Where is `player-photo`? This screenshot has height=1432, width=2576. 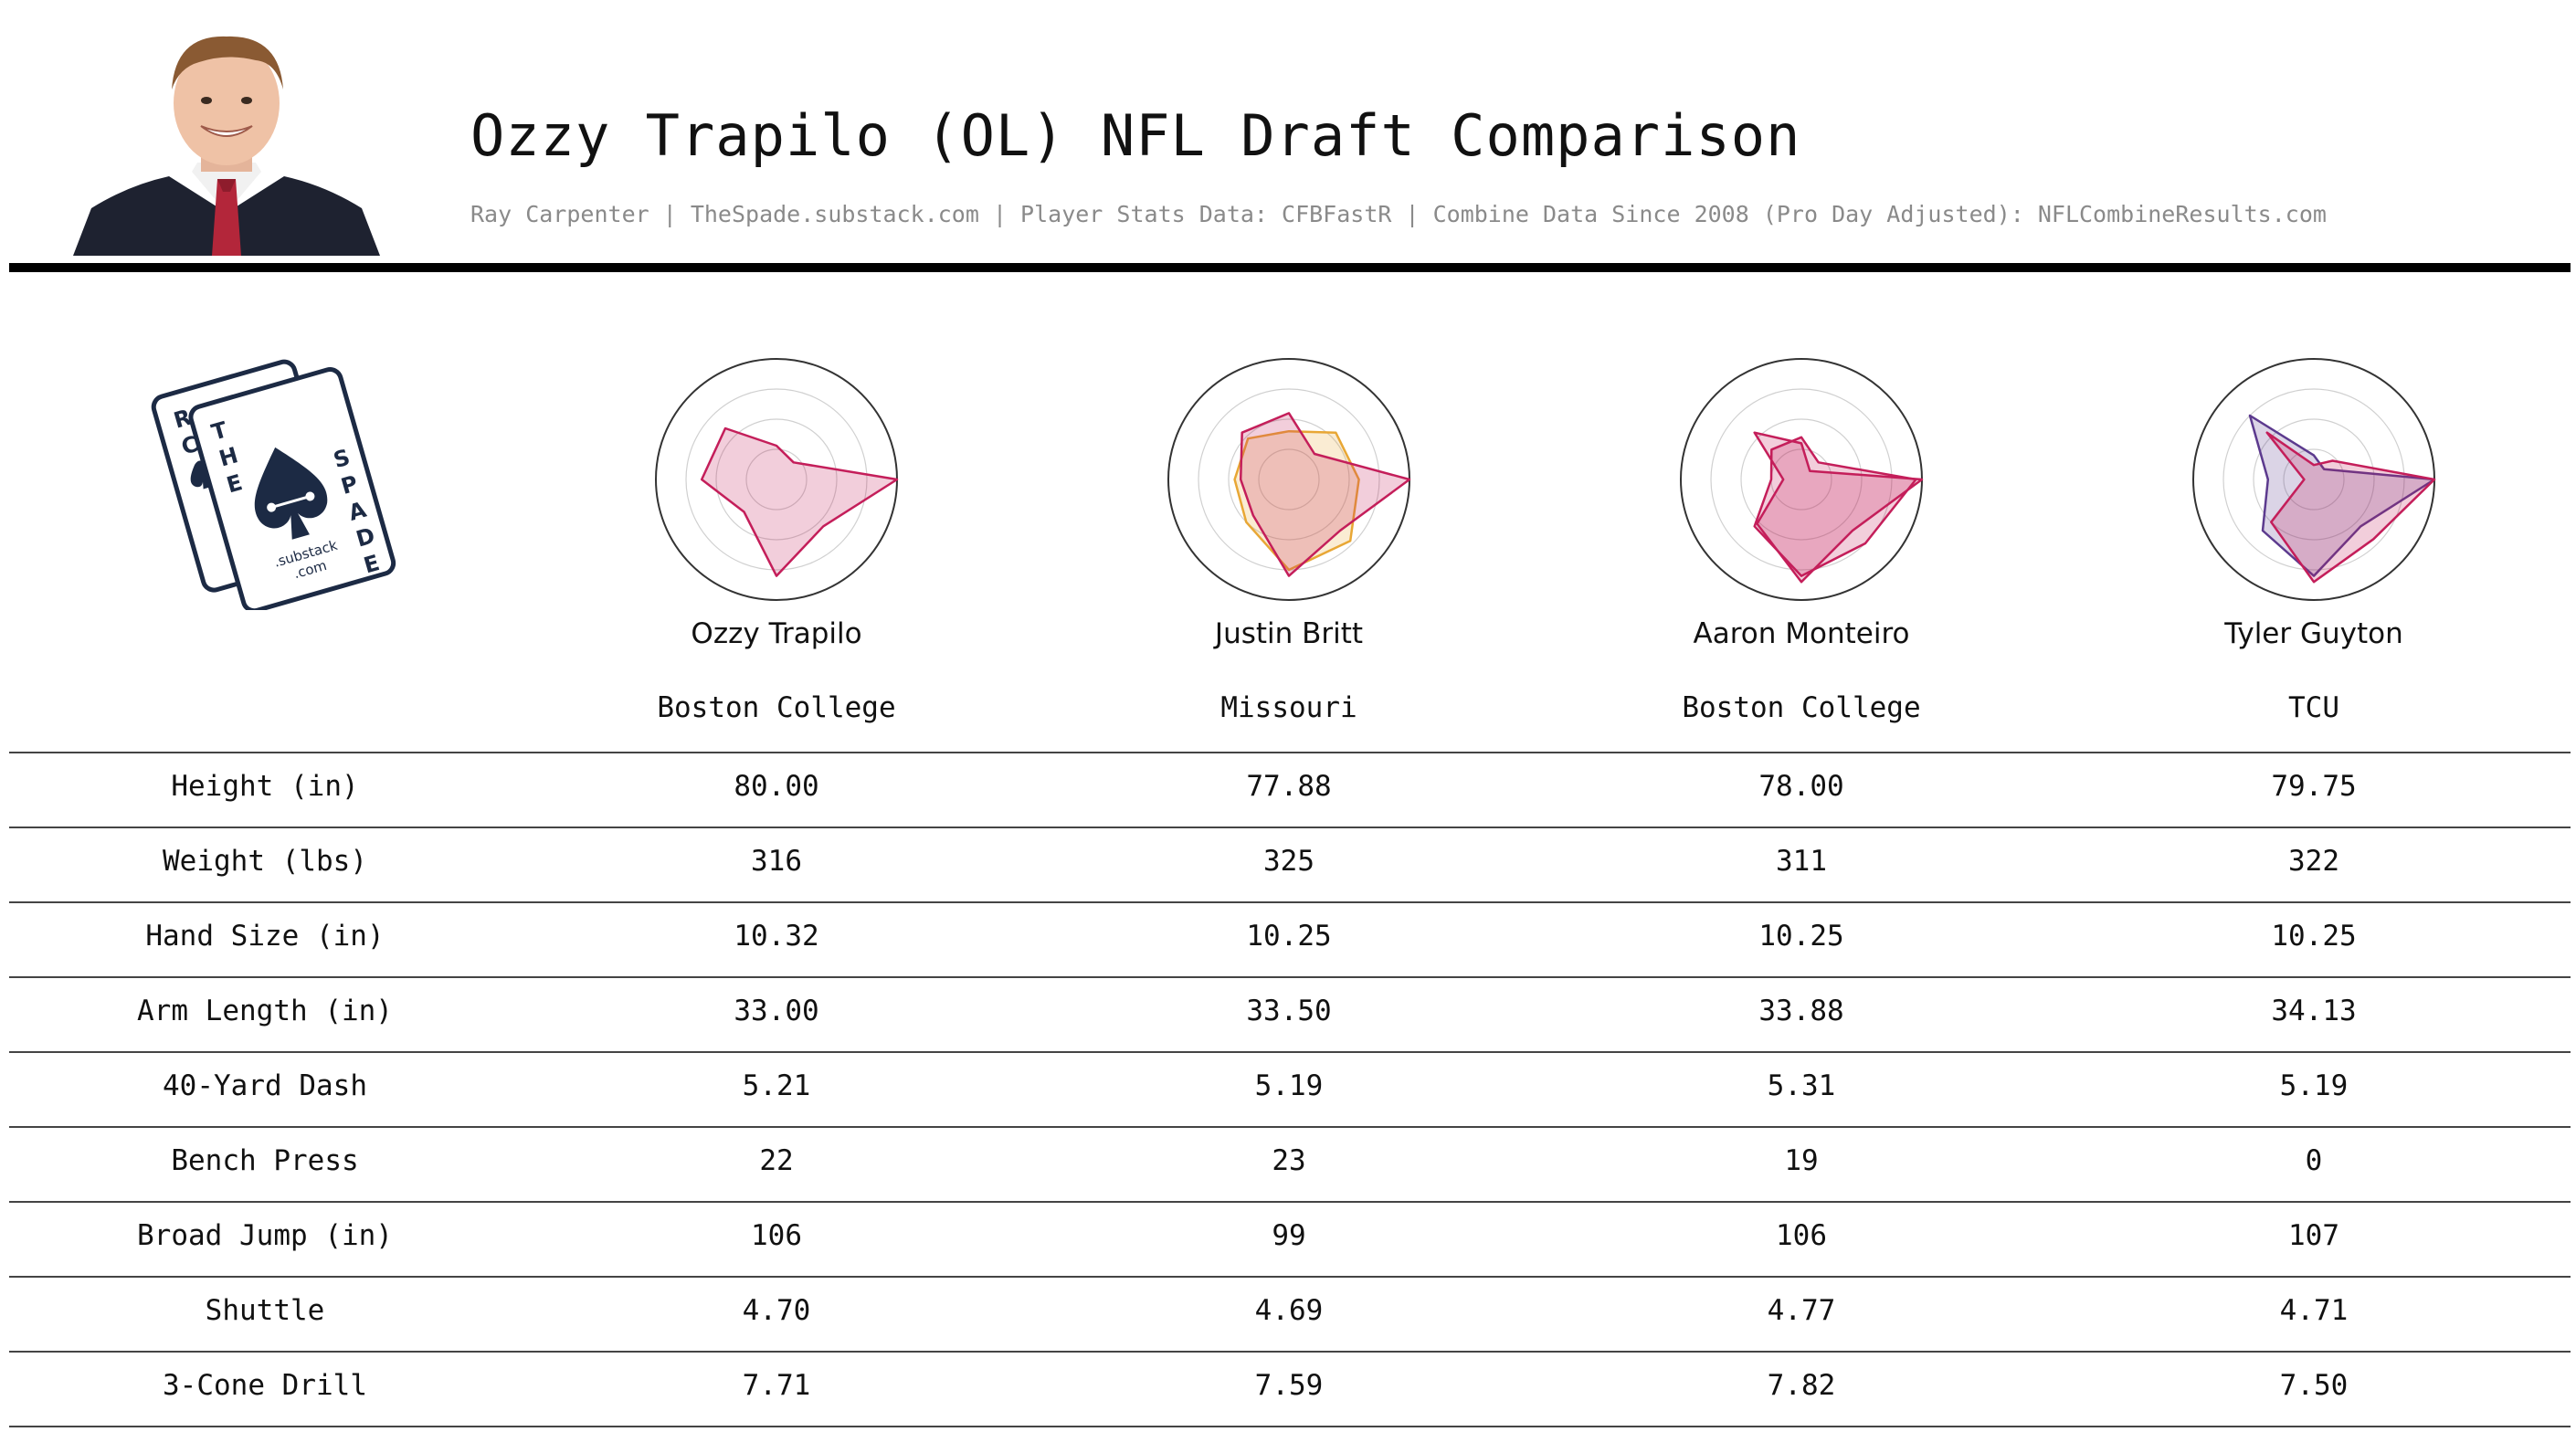 player-photo is located at coordinates (226, 146).